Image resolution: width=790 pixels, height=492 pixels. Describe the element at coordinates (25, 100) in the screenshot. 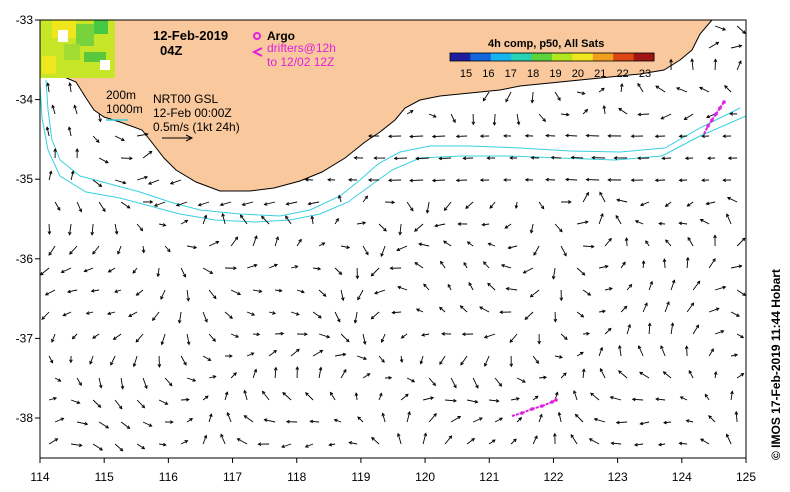

I see `y-tick-label: -34` at that location.